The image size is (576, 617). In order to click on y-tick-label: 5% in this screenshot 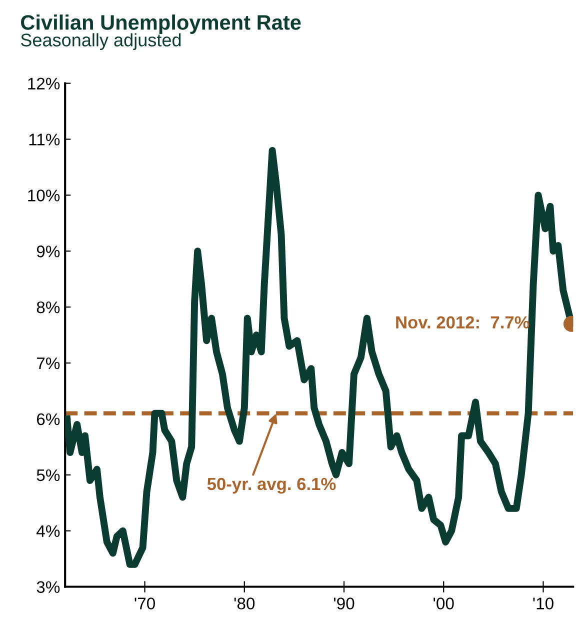, I will do `click(48, 475)`.